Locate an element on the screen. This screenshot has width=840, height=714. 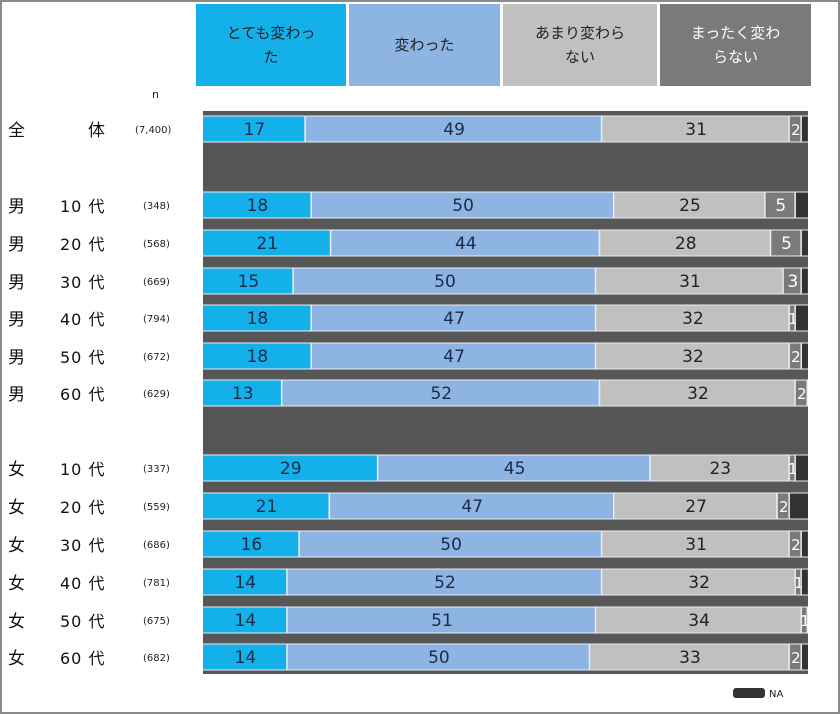
segment-label: 50 is located at coordinates (439, 658).